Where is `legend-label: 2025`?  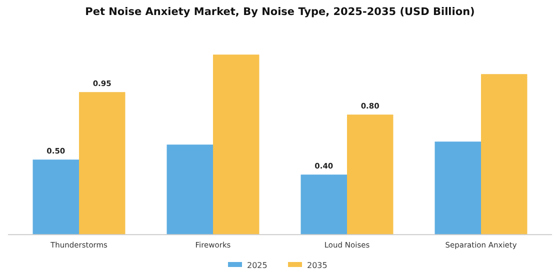 legend-label: 2025 is located at coordinates (257, 265).